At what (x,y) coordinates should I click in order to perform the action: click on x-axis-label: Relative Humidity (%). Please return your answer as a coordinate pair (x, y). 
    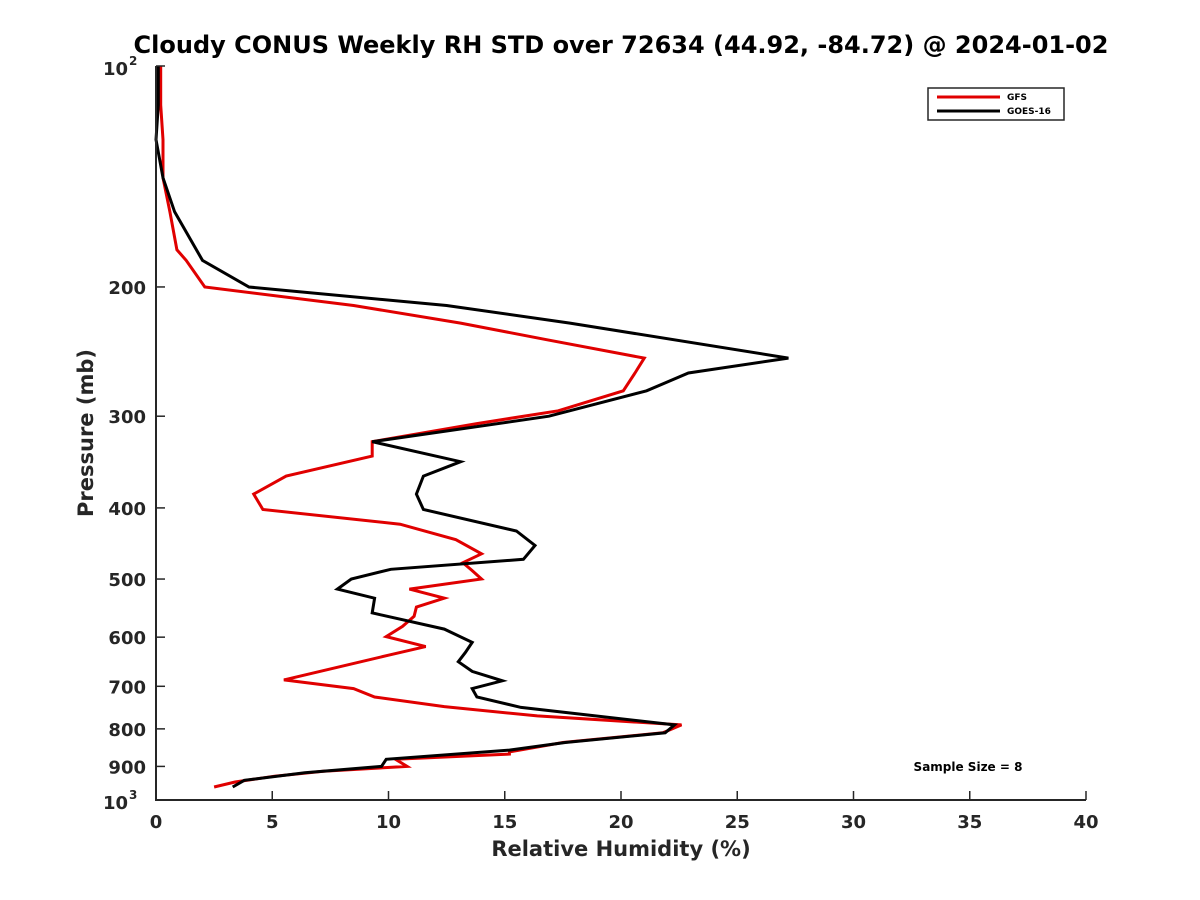
    Looking at the image, I should click on (620, 849).